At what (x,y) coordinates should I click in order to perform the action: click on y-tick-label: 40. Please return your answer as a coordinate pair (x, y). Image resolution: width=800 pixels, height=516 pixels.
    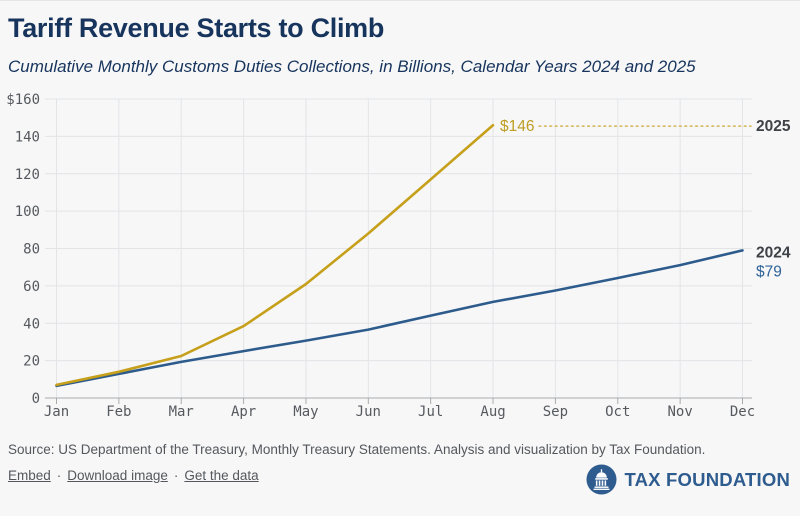
    Looking at the image, I should click on (31, 324).